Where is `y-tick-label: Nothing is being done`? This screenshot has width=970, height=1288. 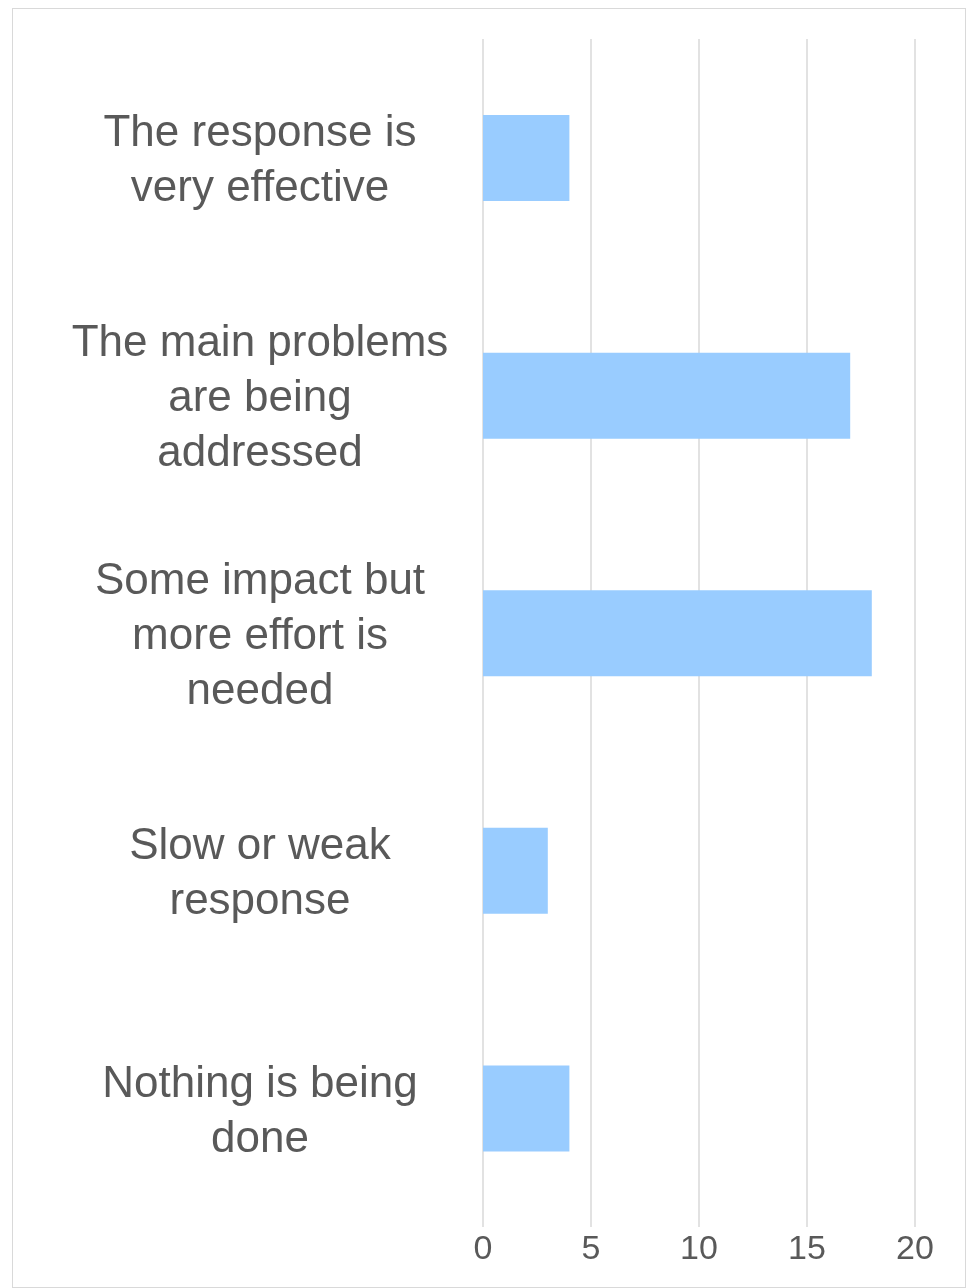 y-tick-label: Nothing is being done is located at coordinates (260, 1108).